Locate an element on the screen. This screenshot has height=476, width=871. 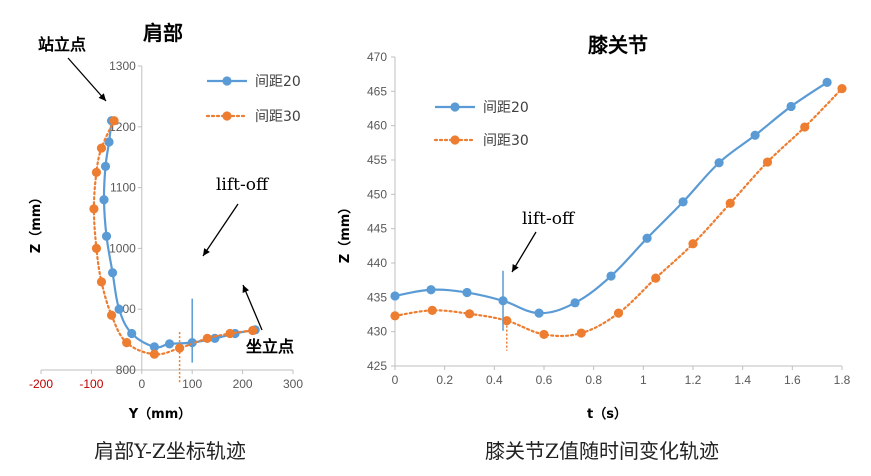
standing-point-annotation: 站立点 is located at coordinates (62, 44).